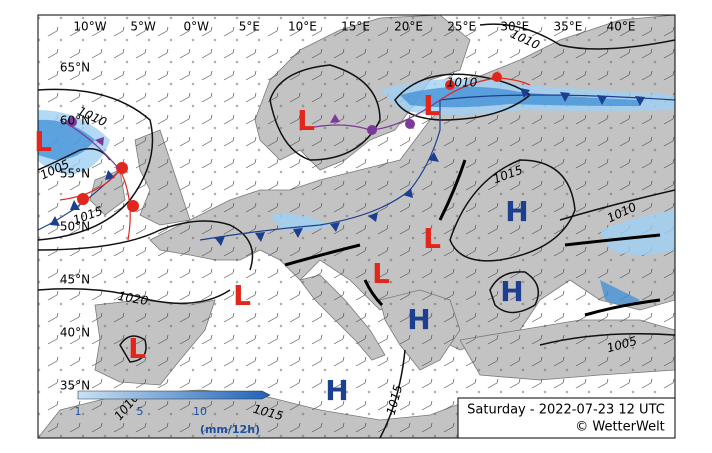 The width and height of the screenshot is (712, 453). What do you see at coordinates (75, 121) in the screenshot?
I see `latitude-label: 60°N` at bounding box center [75, 121].